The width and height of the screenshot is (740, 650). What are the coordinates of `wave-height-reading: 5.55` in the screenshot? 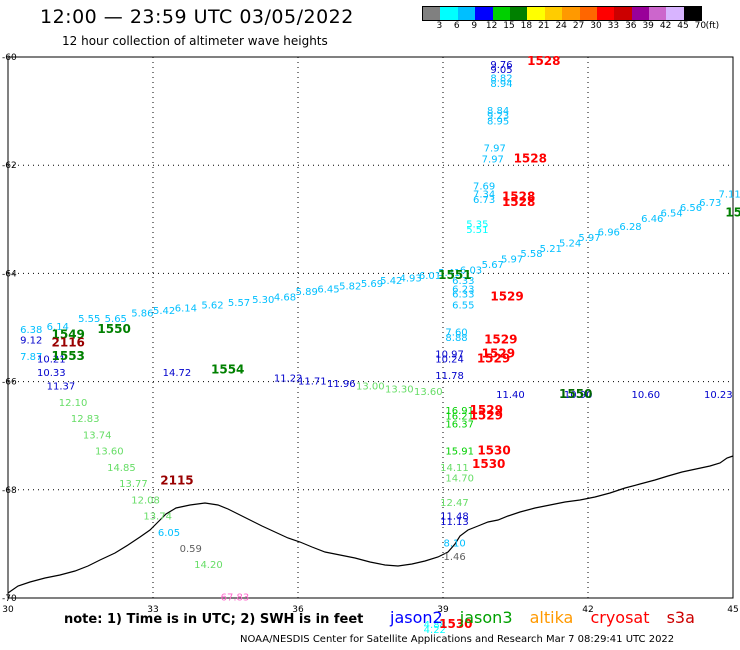 It's located at (89, 319).